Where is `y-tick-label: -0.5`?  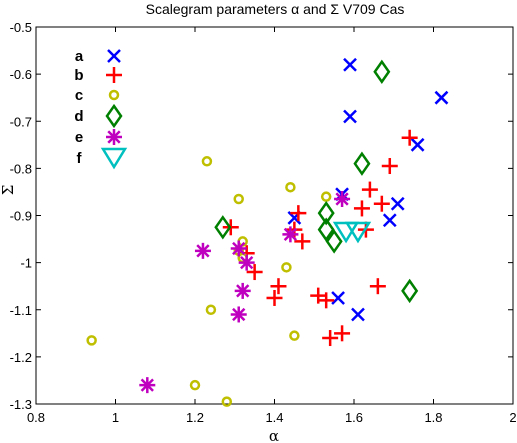 y-tick-label: -0.5 is located at coordinates (21, 27).